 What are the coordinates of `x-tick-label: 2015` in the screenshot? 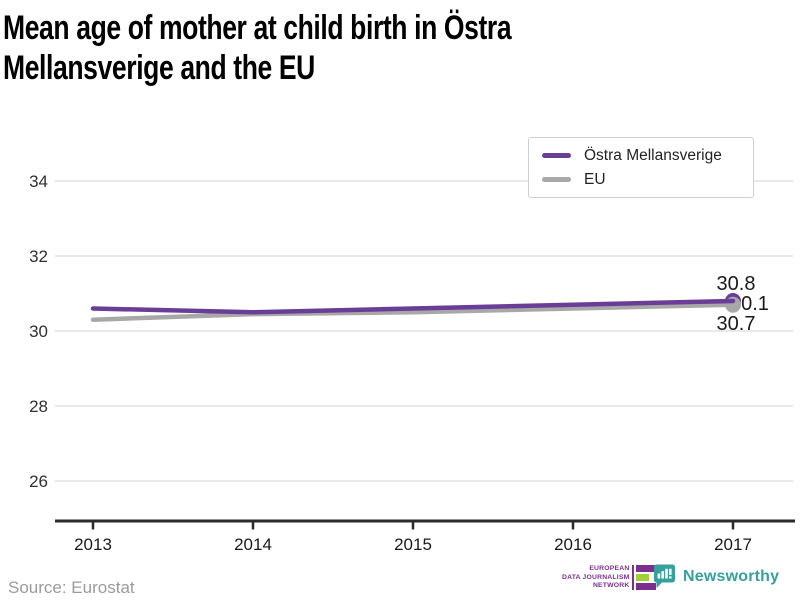 It's located at (413, 544).